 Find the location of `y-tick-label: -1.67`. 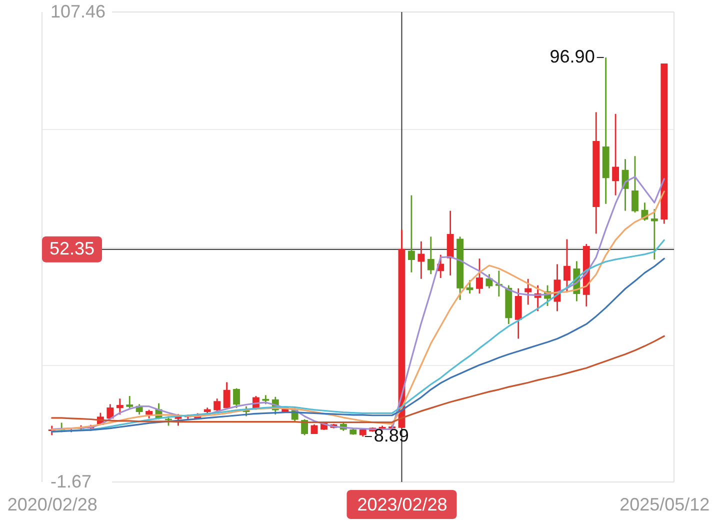

y-tick-label: -1.67 is located at coordinates (71, 482).